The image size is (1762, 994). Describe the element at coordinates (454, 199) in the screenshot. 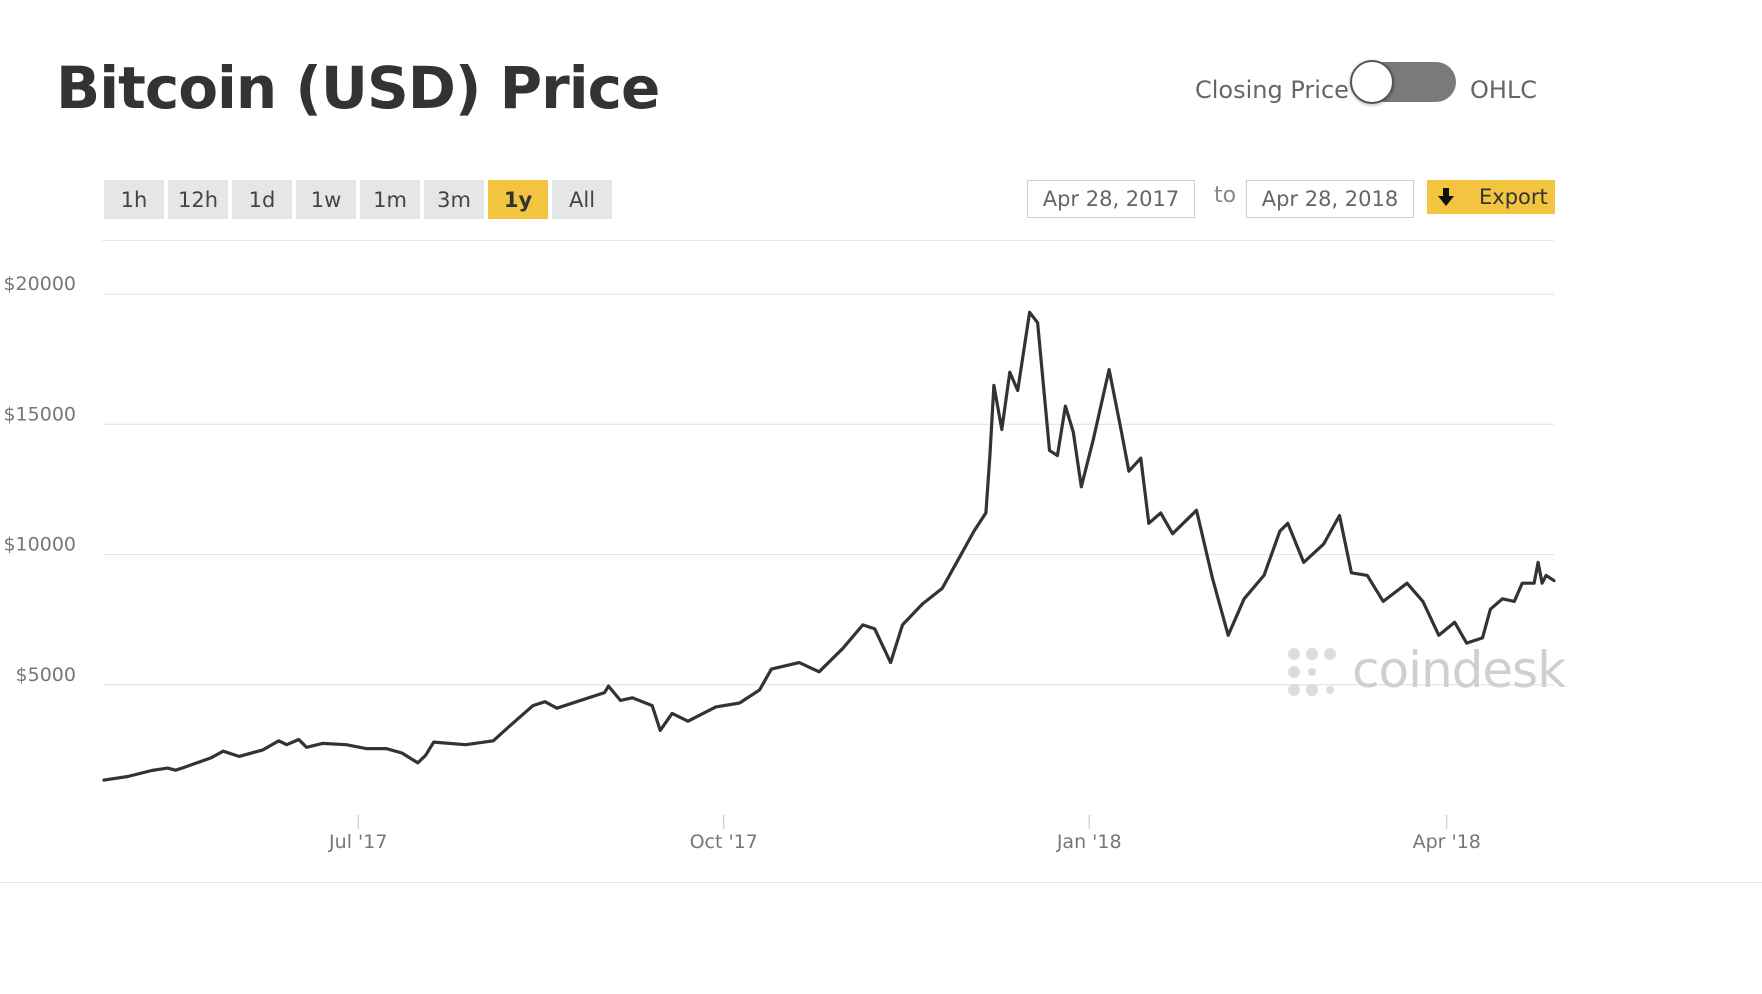

I see `range-button-3m: 3m` at that location.